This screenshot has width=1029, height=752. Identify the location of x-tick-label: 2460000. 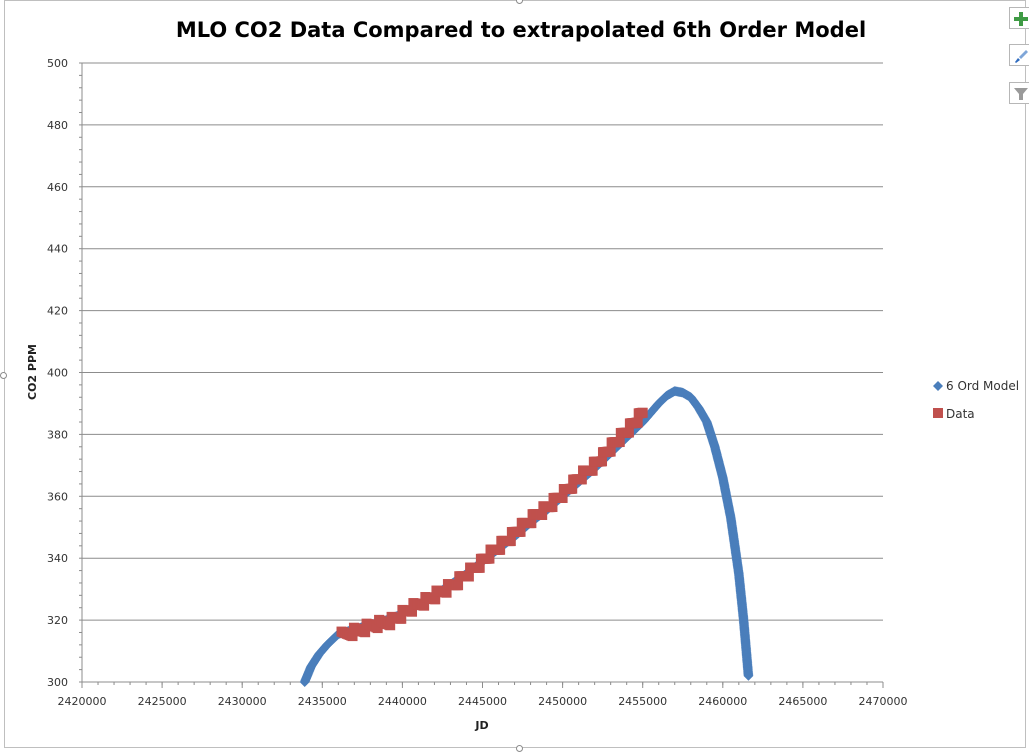
(722, 701).